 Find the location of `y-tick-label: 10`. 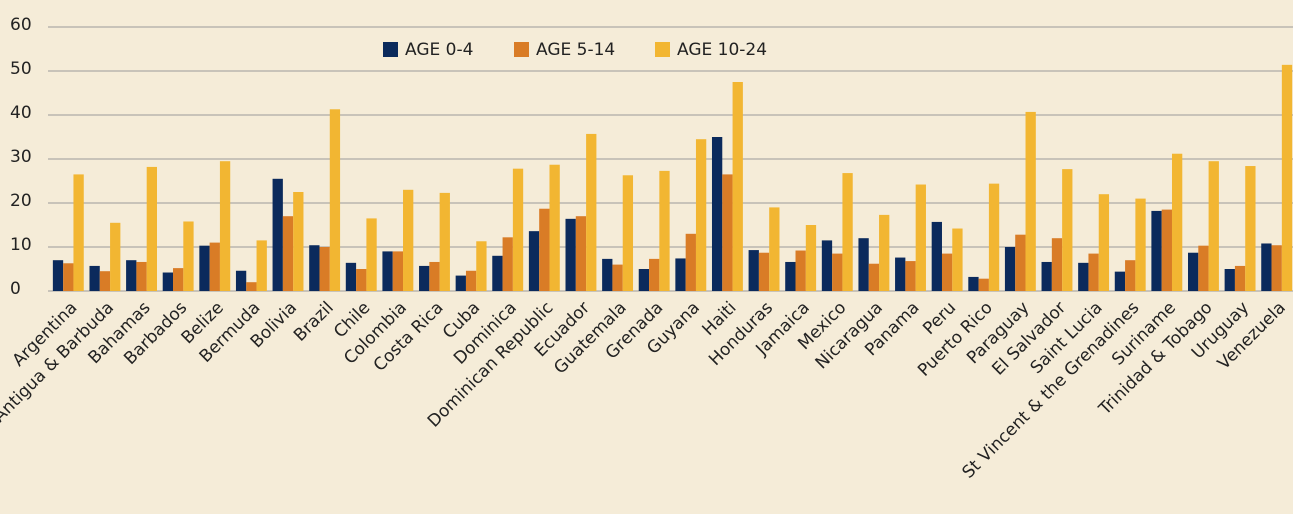

y-tick-label: 10 is located at coordinates (21, 245).